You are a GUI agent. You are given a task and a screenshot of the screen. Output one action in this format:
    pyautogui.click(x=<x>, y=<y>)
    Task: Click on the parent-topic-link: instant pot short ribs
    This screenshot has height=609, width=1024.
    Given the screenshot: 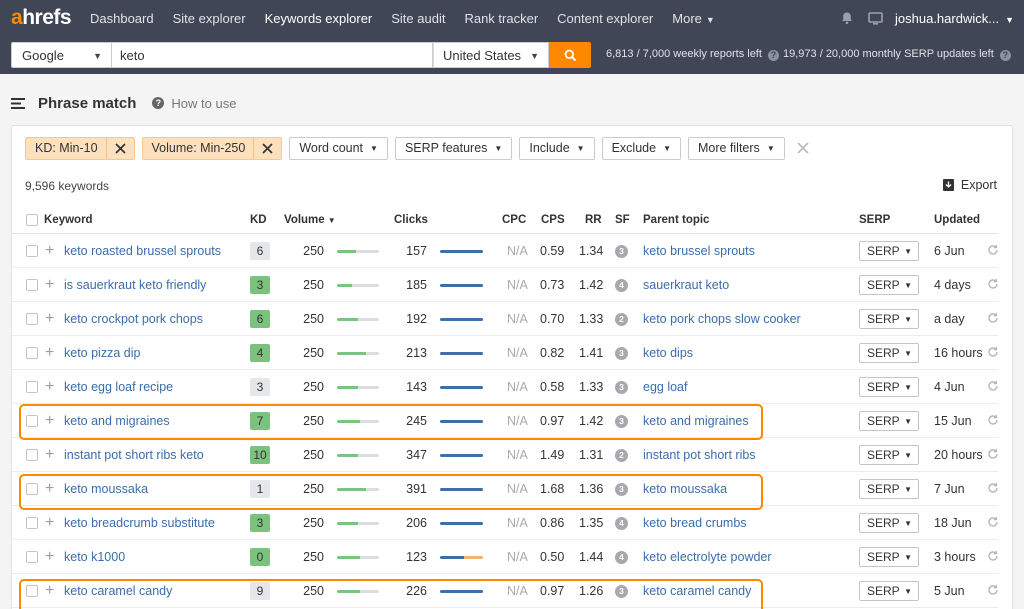 What is the action you would take?
    pyautogui.click(x=699, y=455)
    